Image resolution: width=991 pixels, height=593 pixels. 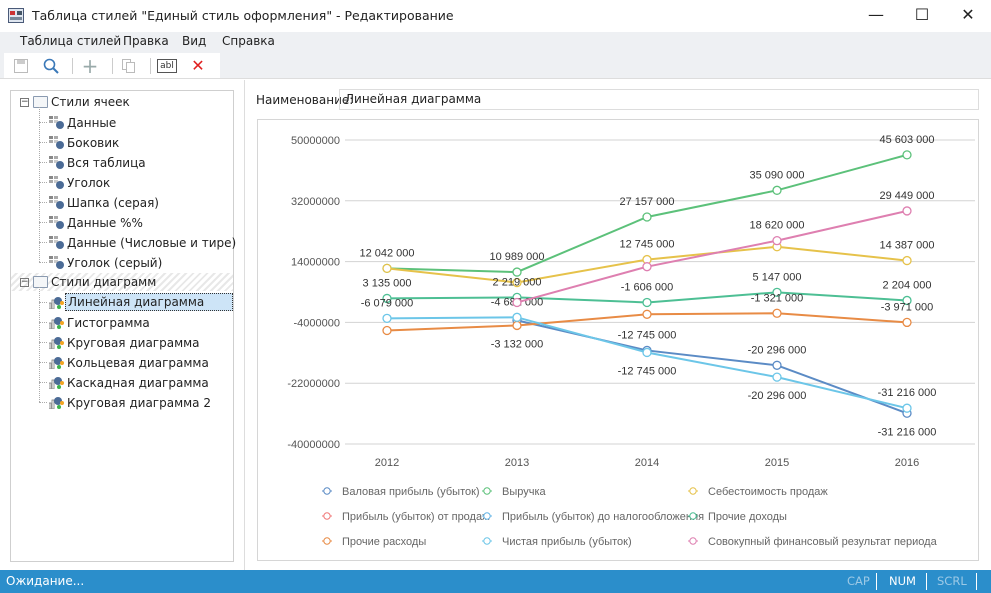 I want to click on y-tick-label: 32000000, so click(x=315, y=202).